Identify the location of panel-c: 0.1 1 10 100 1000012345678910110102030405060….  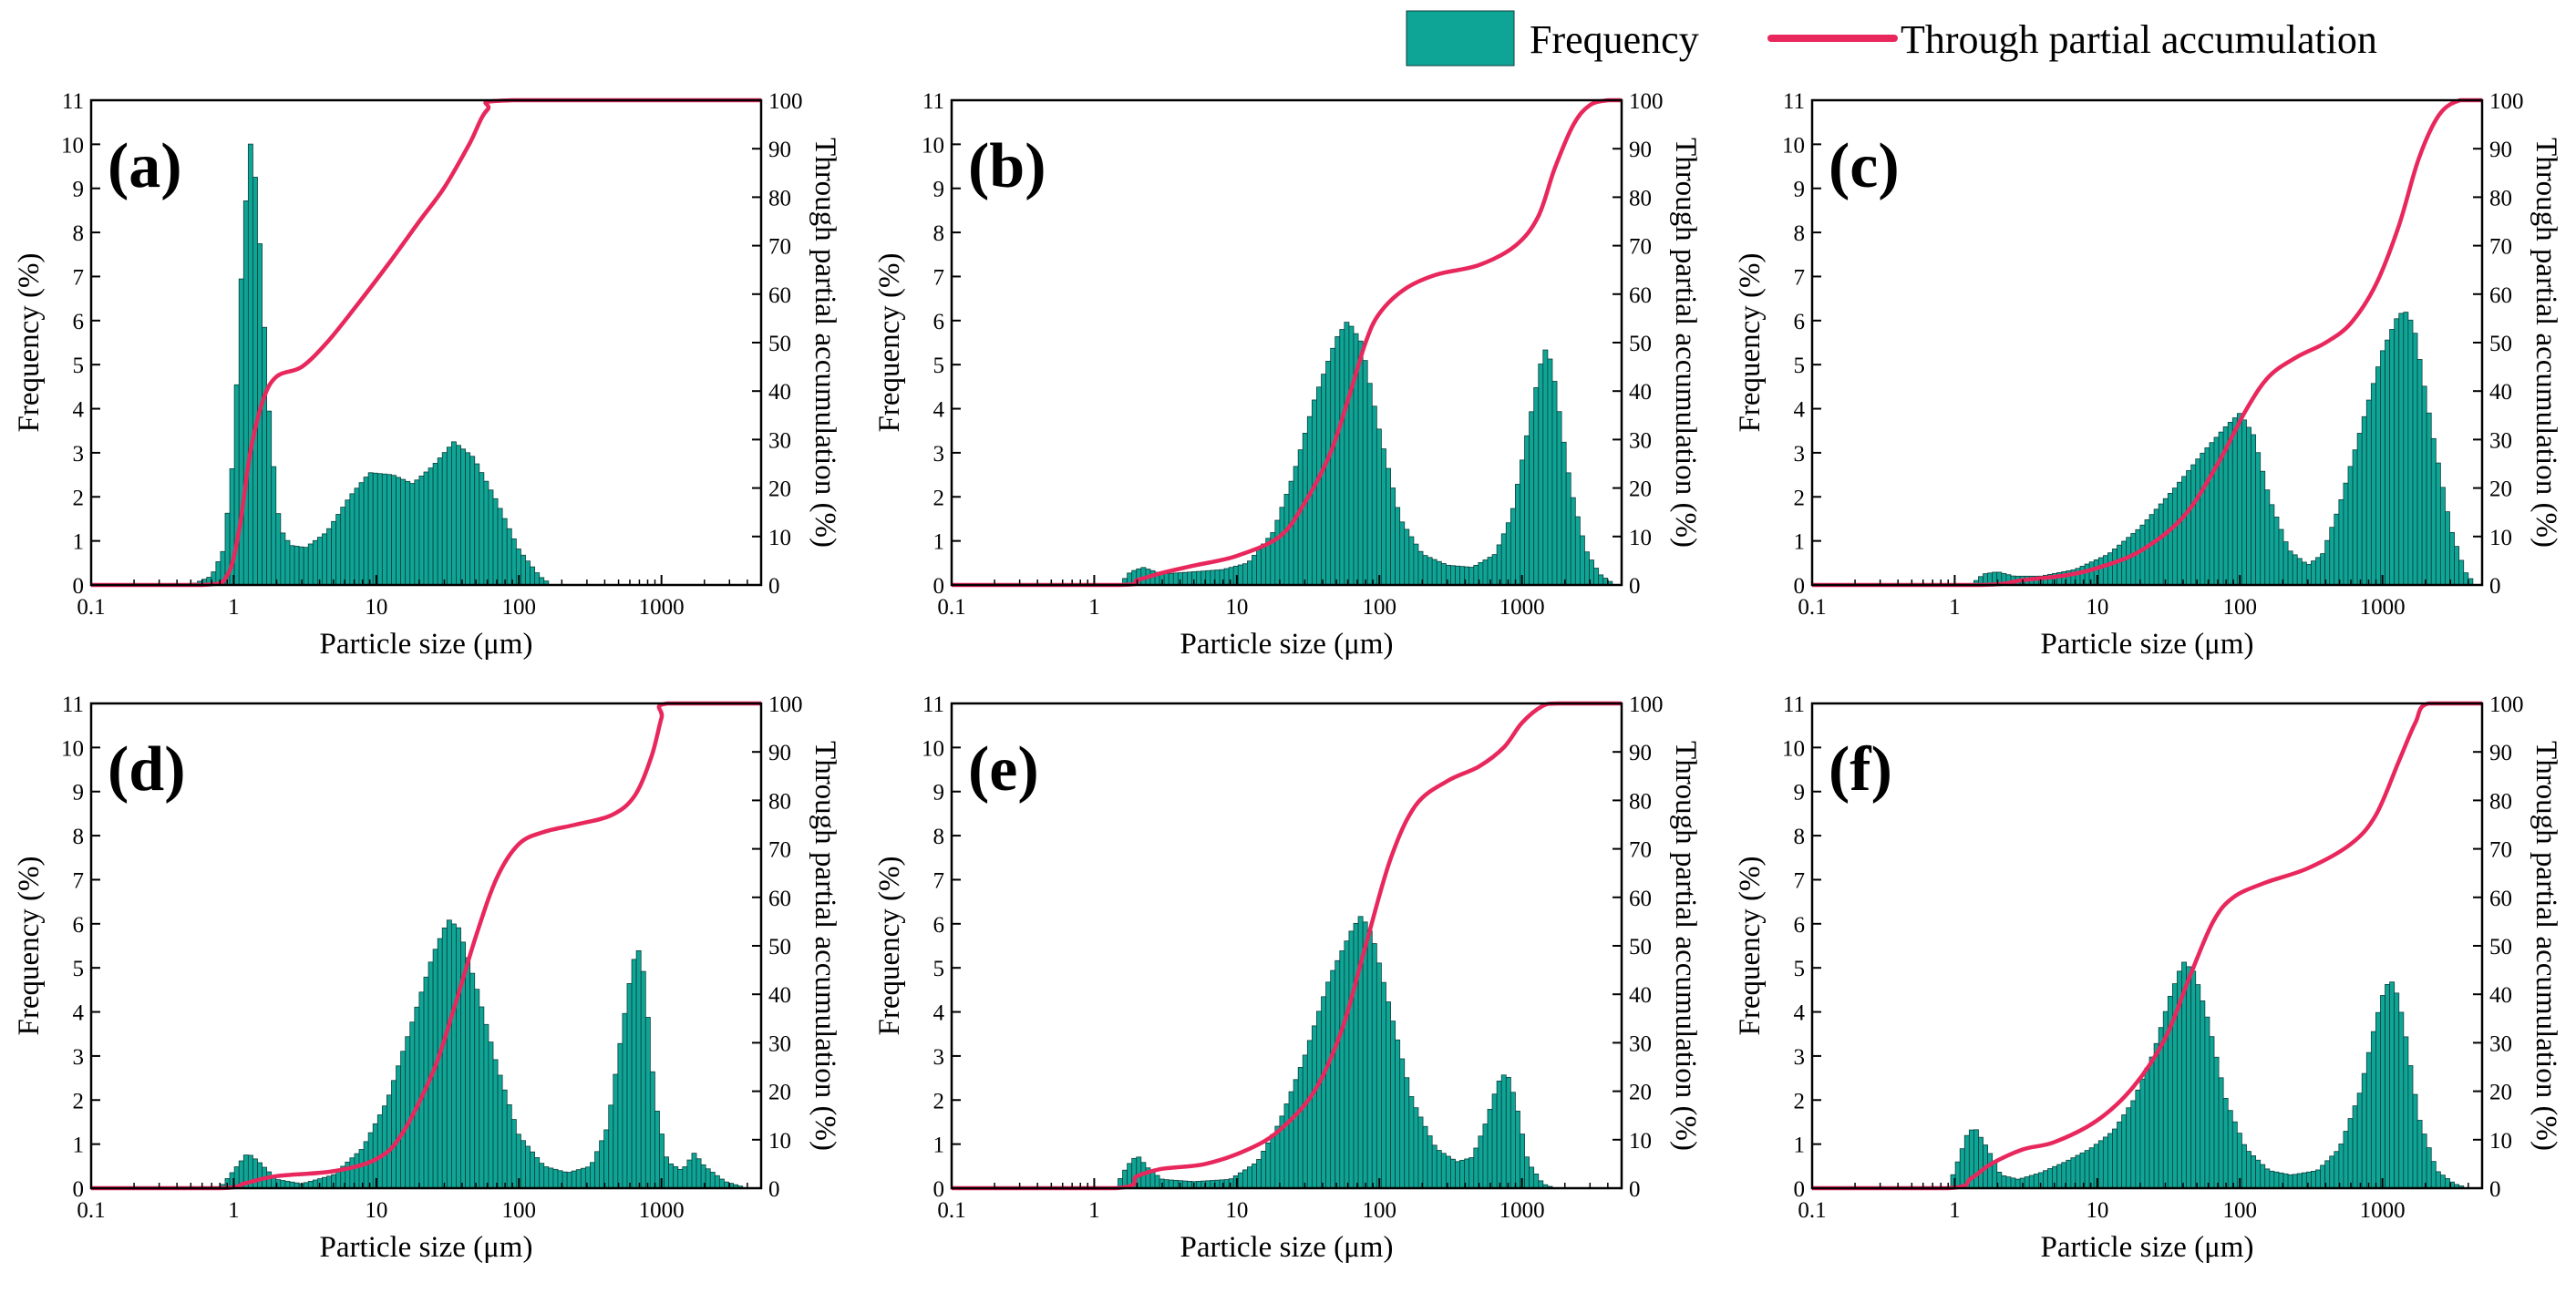
(2148, 375).